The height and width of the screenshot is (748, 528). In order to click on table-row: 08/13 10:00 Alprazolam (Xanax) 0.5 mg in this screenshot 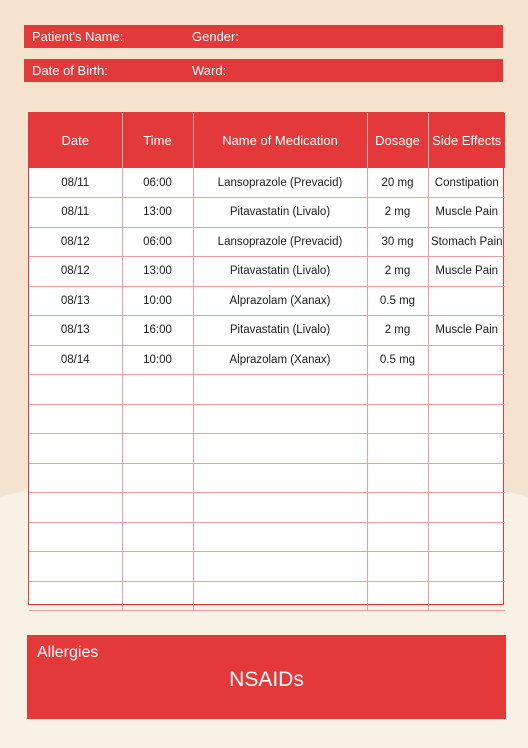, I will do `click(267, 301)`.